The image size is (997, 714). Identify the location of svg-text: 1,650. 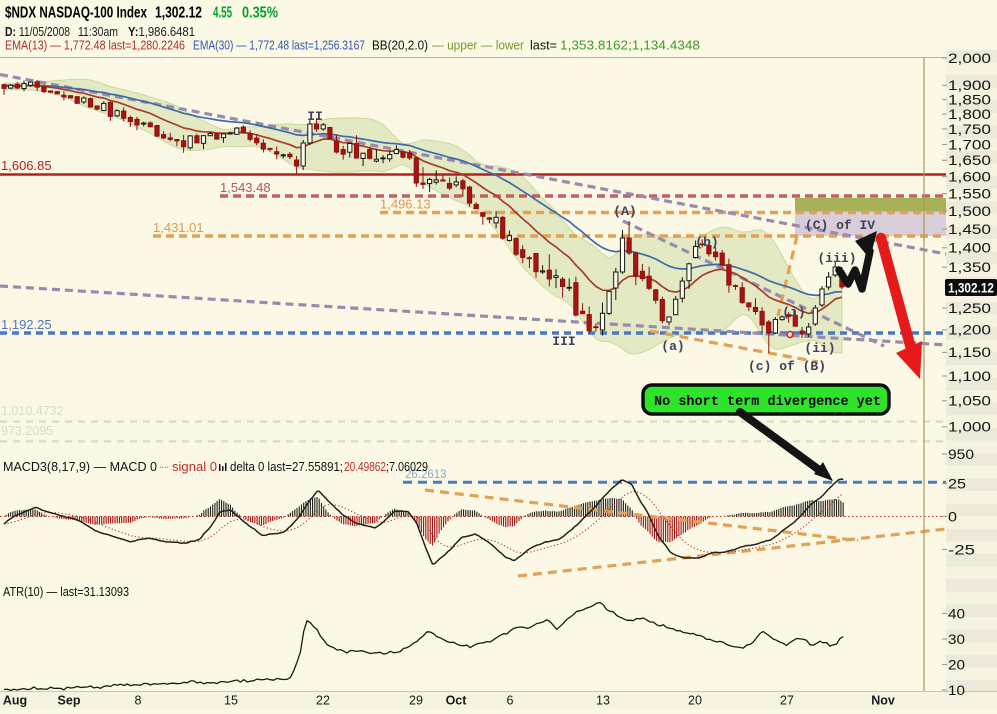
(969, 160).